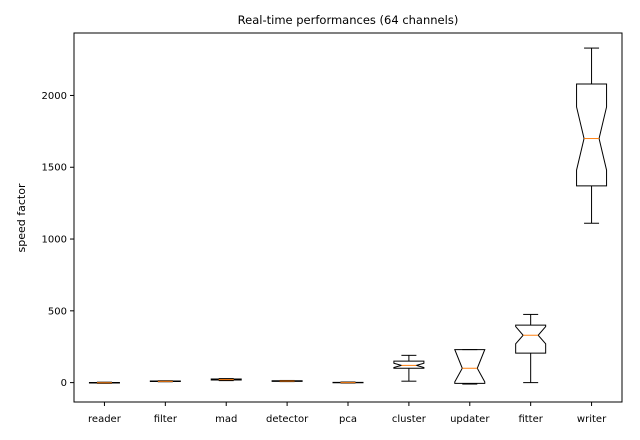  What do you see at coordinates (531, 339) in the screenshot?
I see `box-fitter` at bounding box center [531, 339].